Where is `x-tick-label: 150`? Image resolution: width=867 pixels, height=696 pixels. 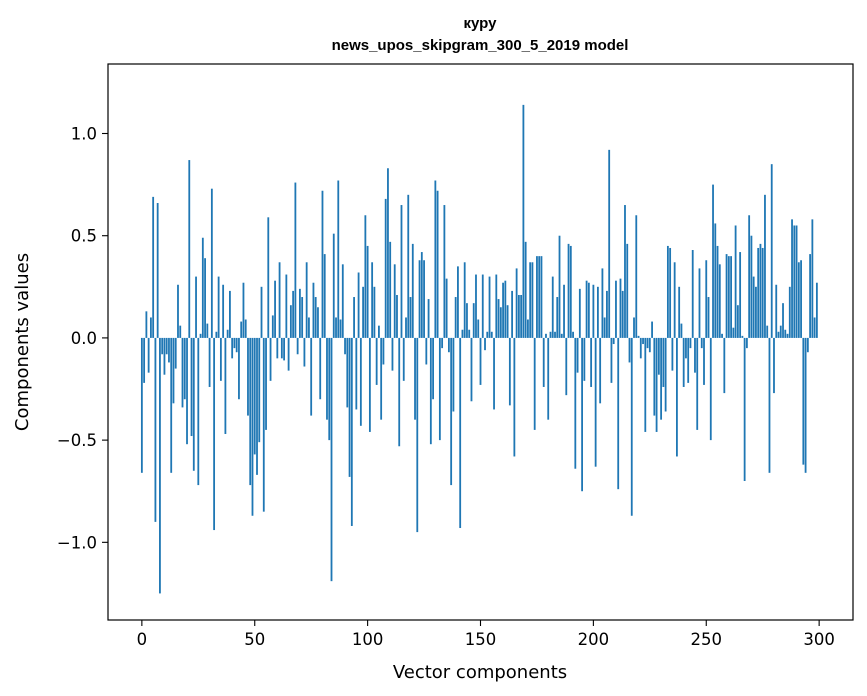
x-tick-label: 150 is located at coordinates (481, 639).